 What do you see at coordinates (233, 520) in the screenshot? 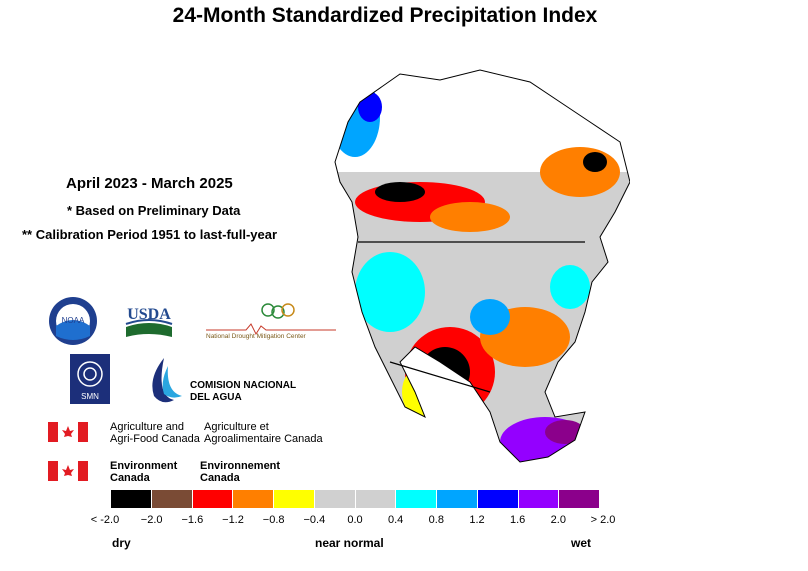
I see `legend-tick-label: −1.2` at bounding box center [233, 520].